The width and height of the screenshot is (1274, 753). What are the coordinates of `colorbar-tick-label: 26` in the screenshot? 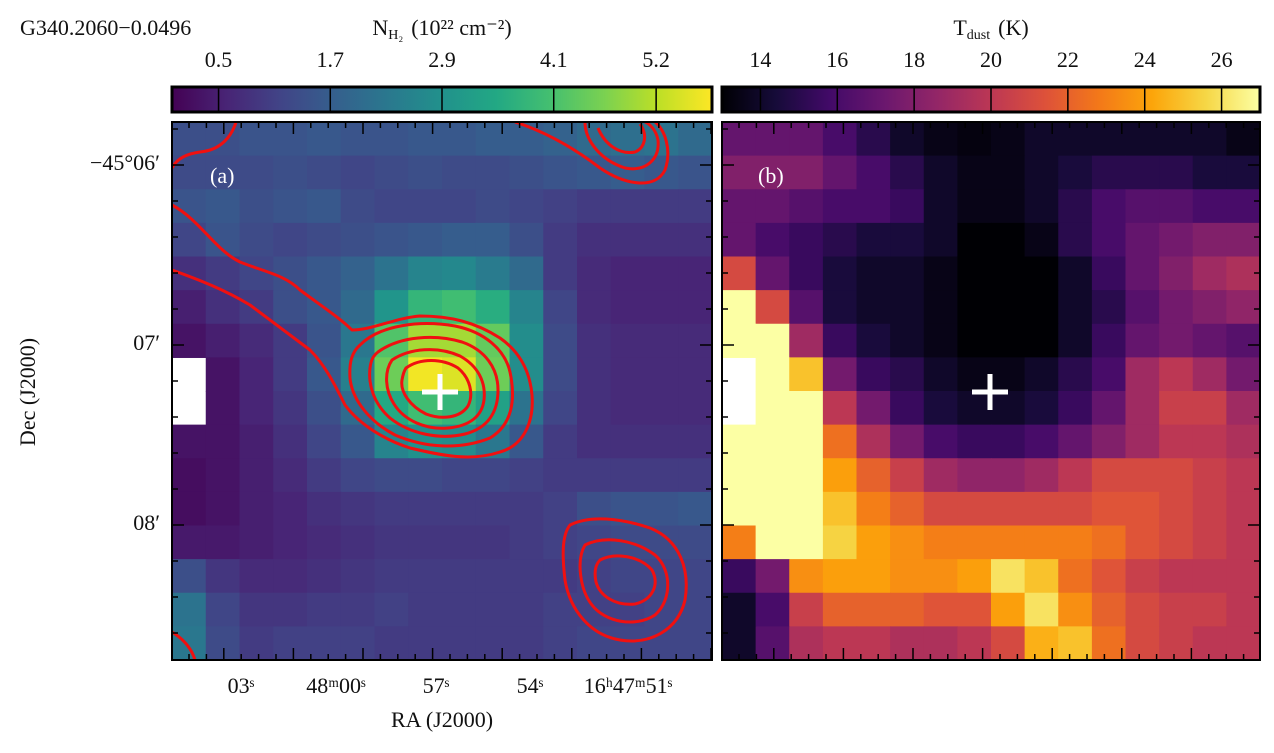 It's located at (1222, 59).